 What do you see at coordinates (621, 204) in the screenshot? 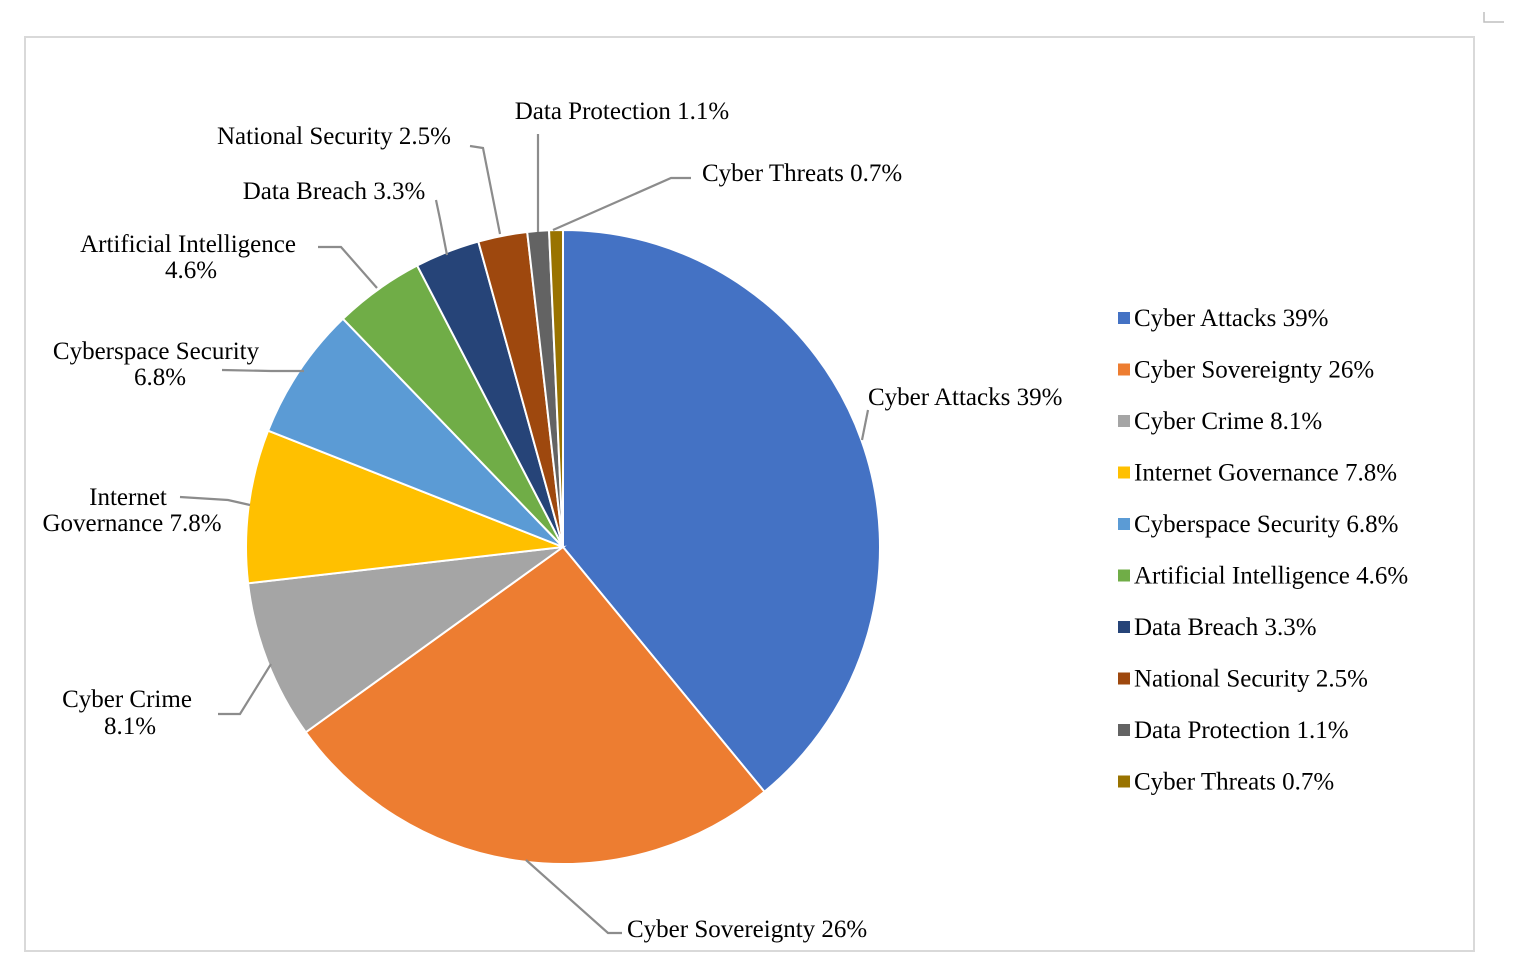
I see `leader-line-cyber-threats` at bounding box center [621, 204].